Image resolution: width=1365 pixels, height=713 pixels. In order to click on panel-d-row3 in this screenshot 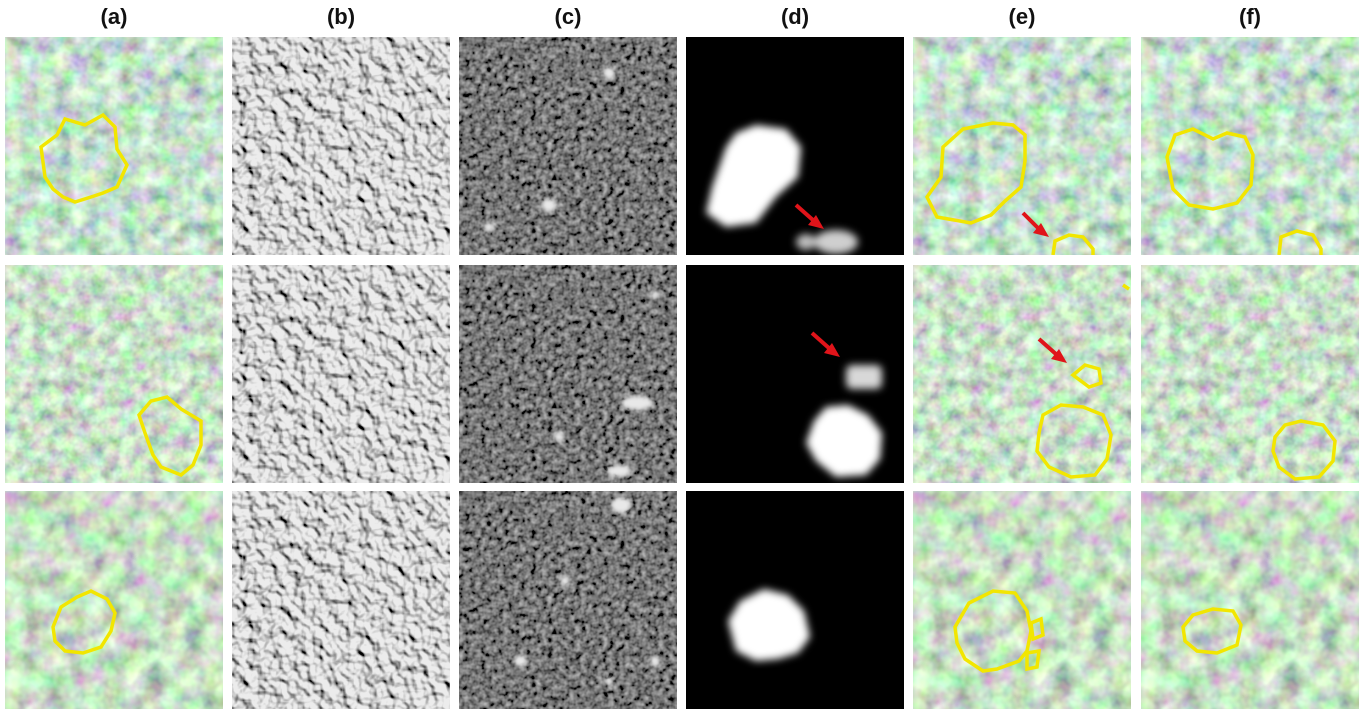, I will do `click(795, 600)`.